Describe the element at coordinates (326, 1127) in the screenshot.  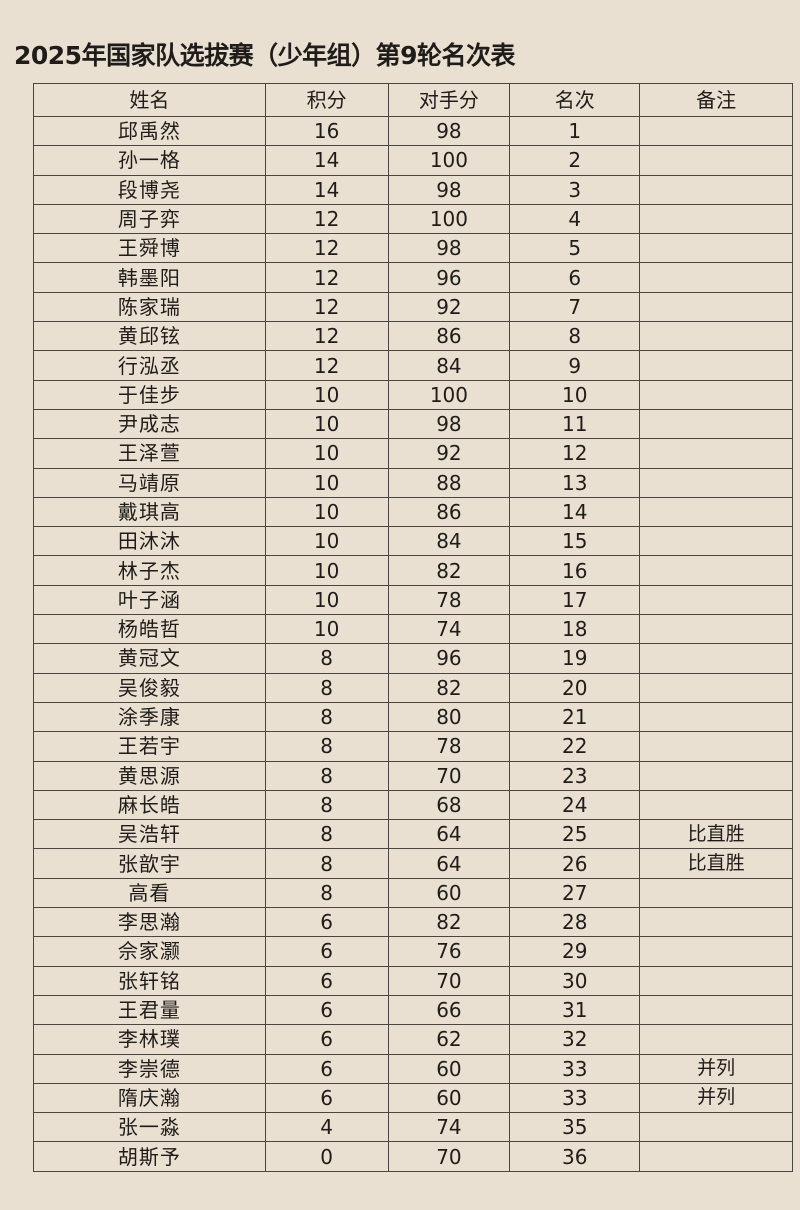
I see `cell-points: 4` at that location.